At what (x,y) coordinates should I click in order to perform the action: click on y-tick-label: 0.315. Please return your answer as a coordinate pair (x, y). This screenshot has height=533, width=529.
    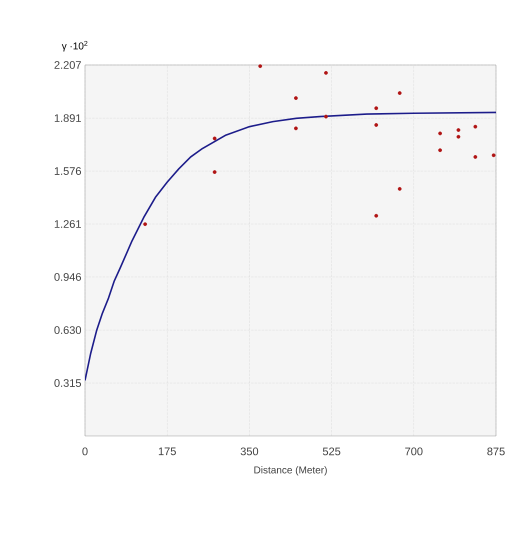
    Looking at the image, I should click on (68, 383).